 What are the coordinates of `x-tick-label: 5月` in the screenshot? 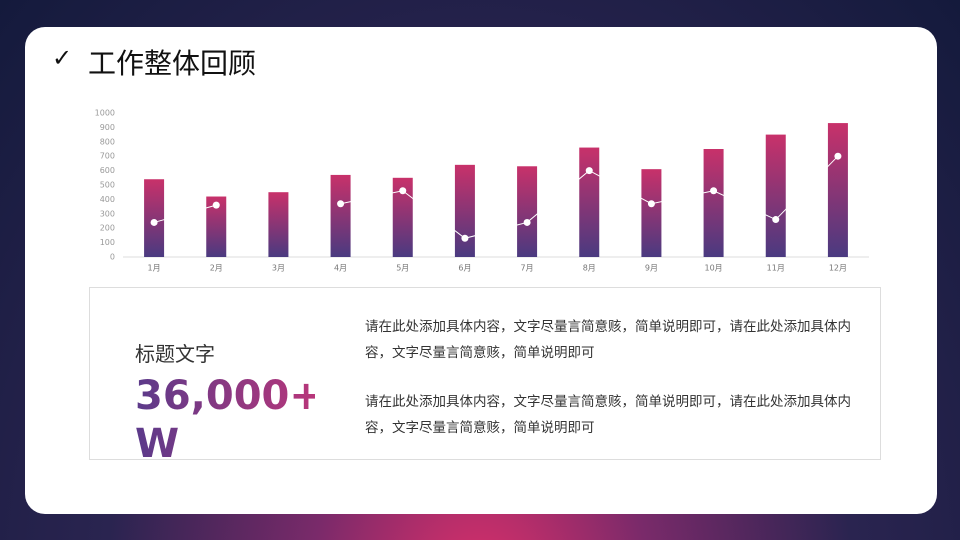 It's located at (402, 268).